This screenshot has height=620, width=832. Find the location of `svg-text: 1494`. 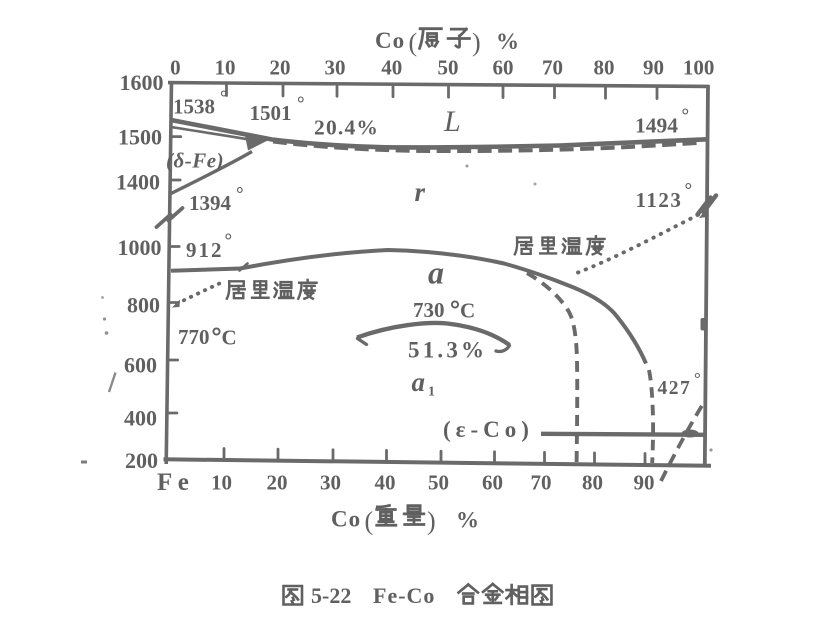

svg-text: 1494 is located at coordinates (656, 126).